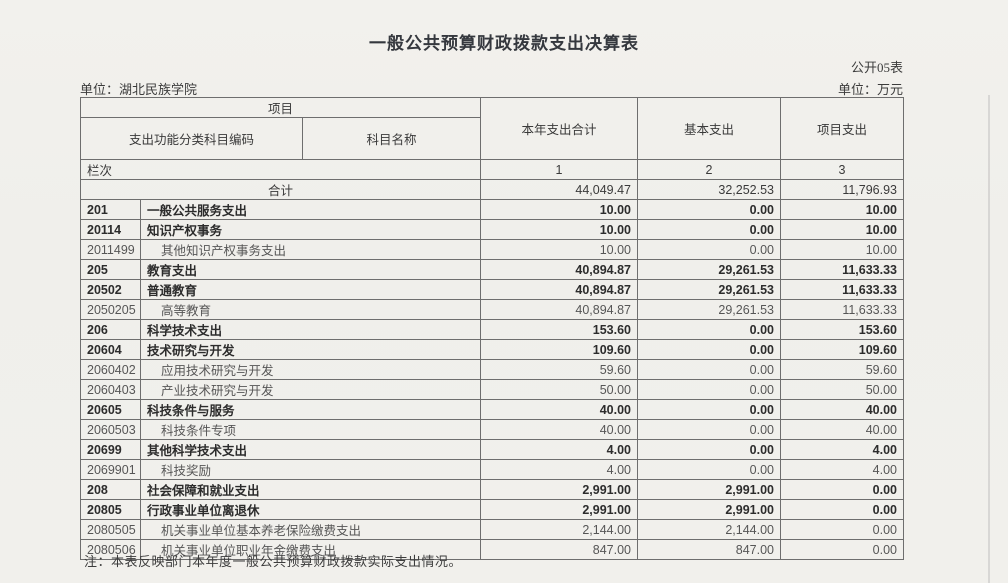  I want to click on table-row: 20699 其他科学技术支出 4.00 0.00 4.00, so click(492, 449).